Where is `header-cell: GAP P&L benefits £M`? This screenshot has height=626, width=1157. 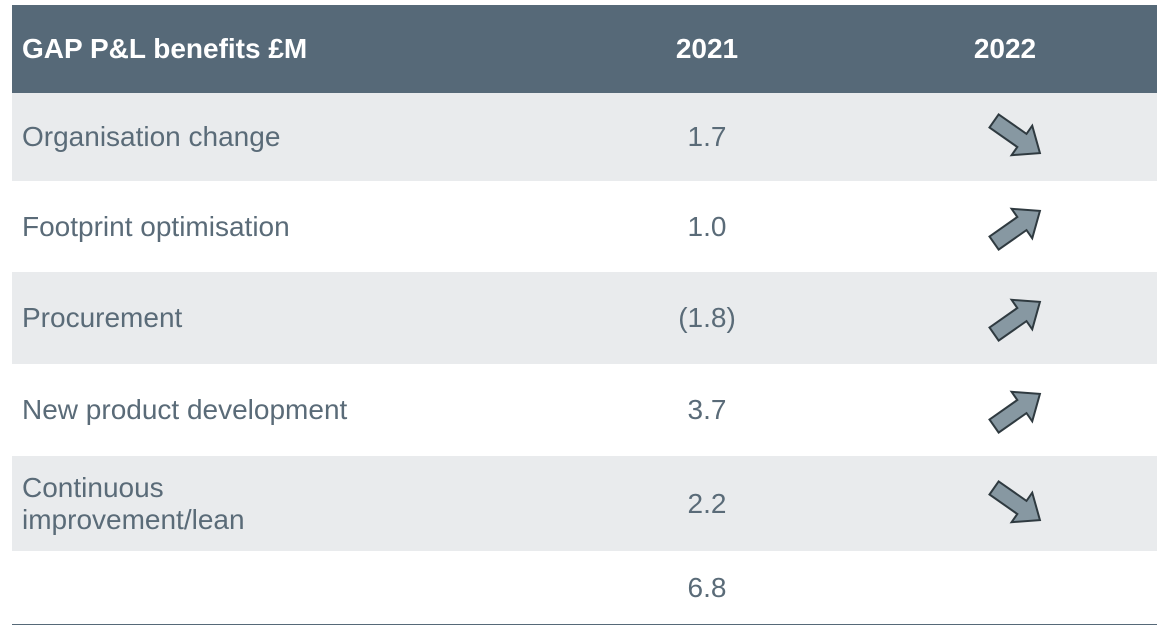 header-cell: GAP P&L benefits £M is located at coordinates (165, 48).